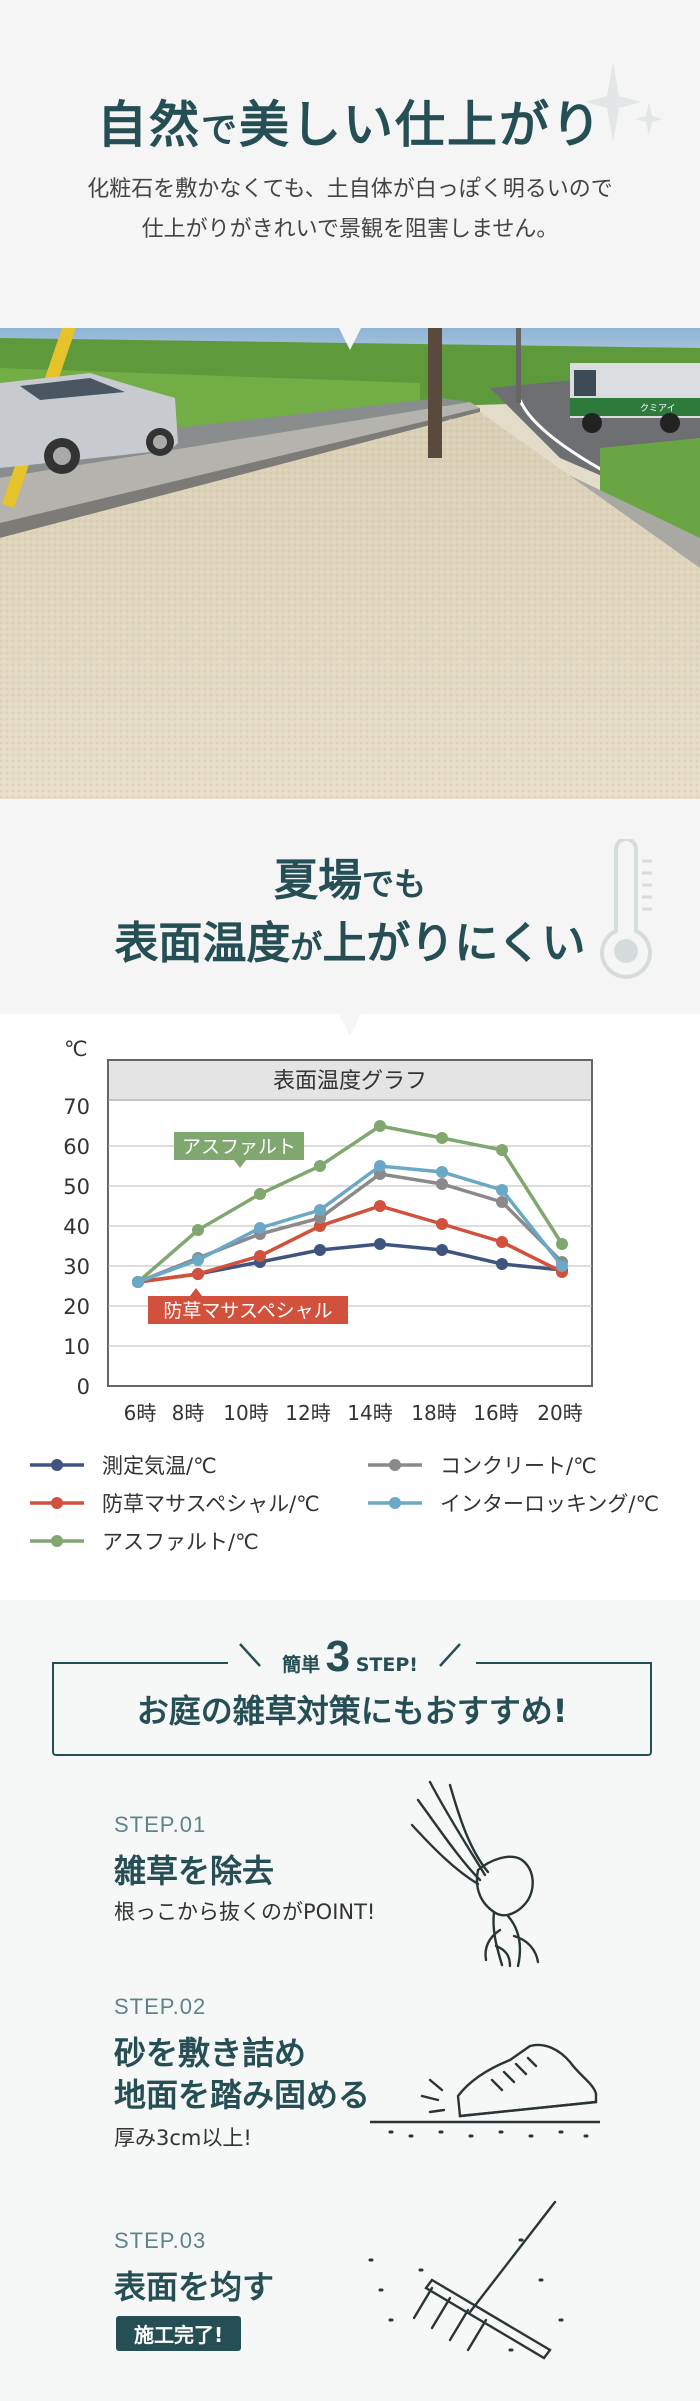  What do you see at coordinates (658, 408) in the screenshot?
I see `truck-text: クミアイ` at bounding box center [658, 408].